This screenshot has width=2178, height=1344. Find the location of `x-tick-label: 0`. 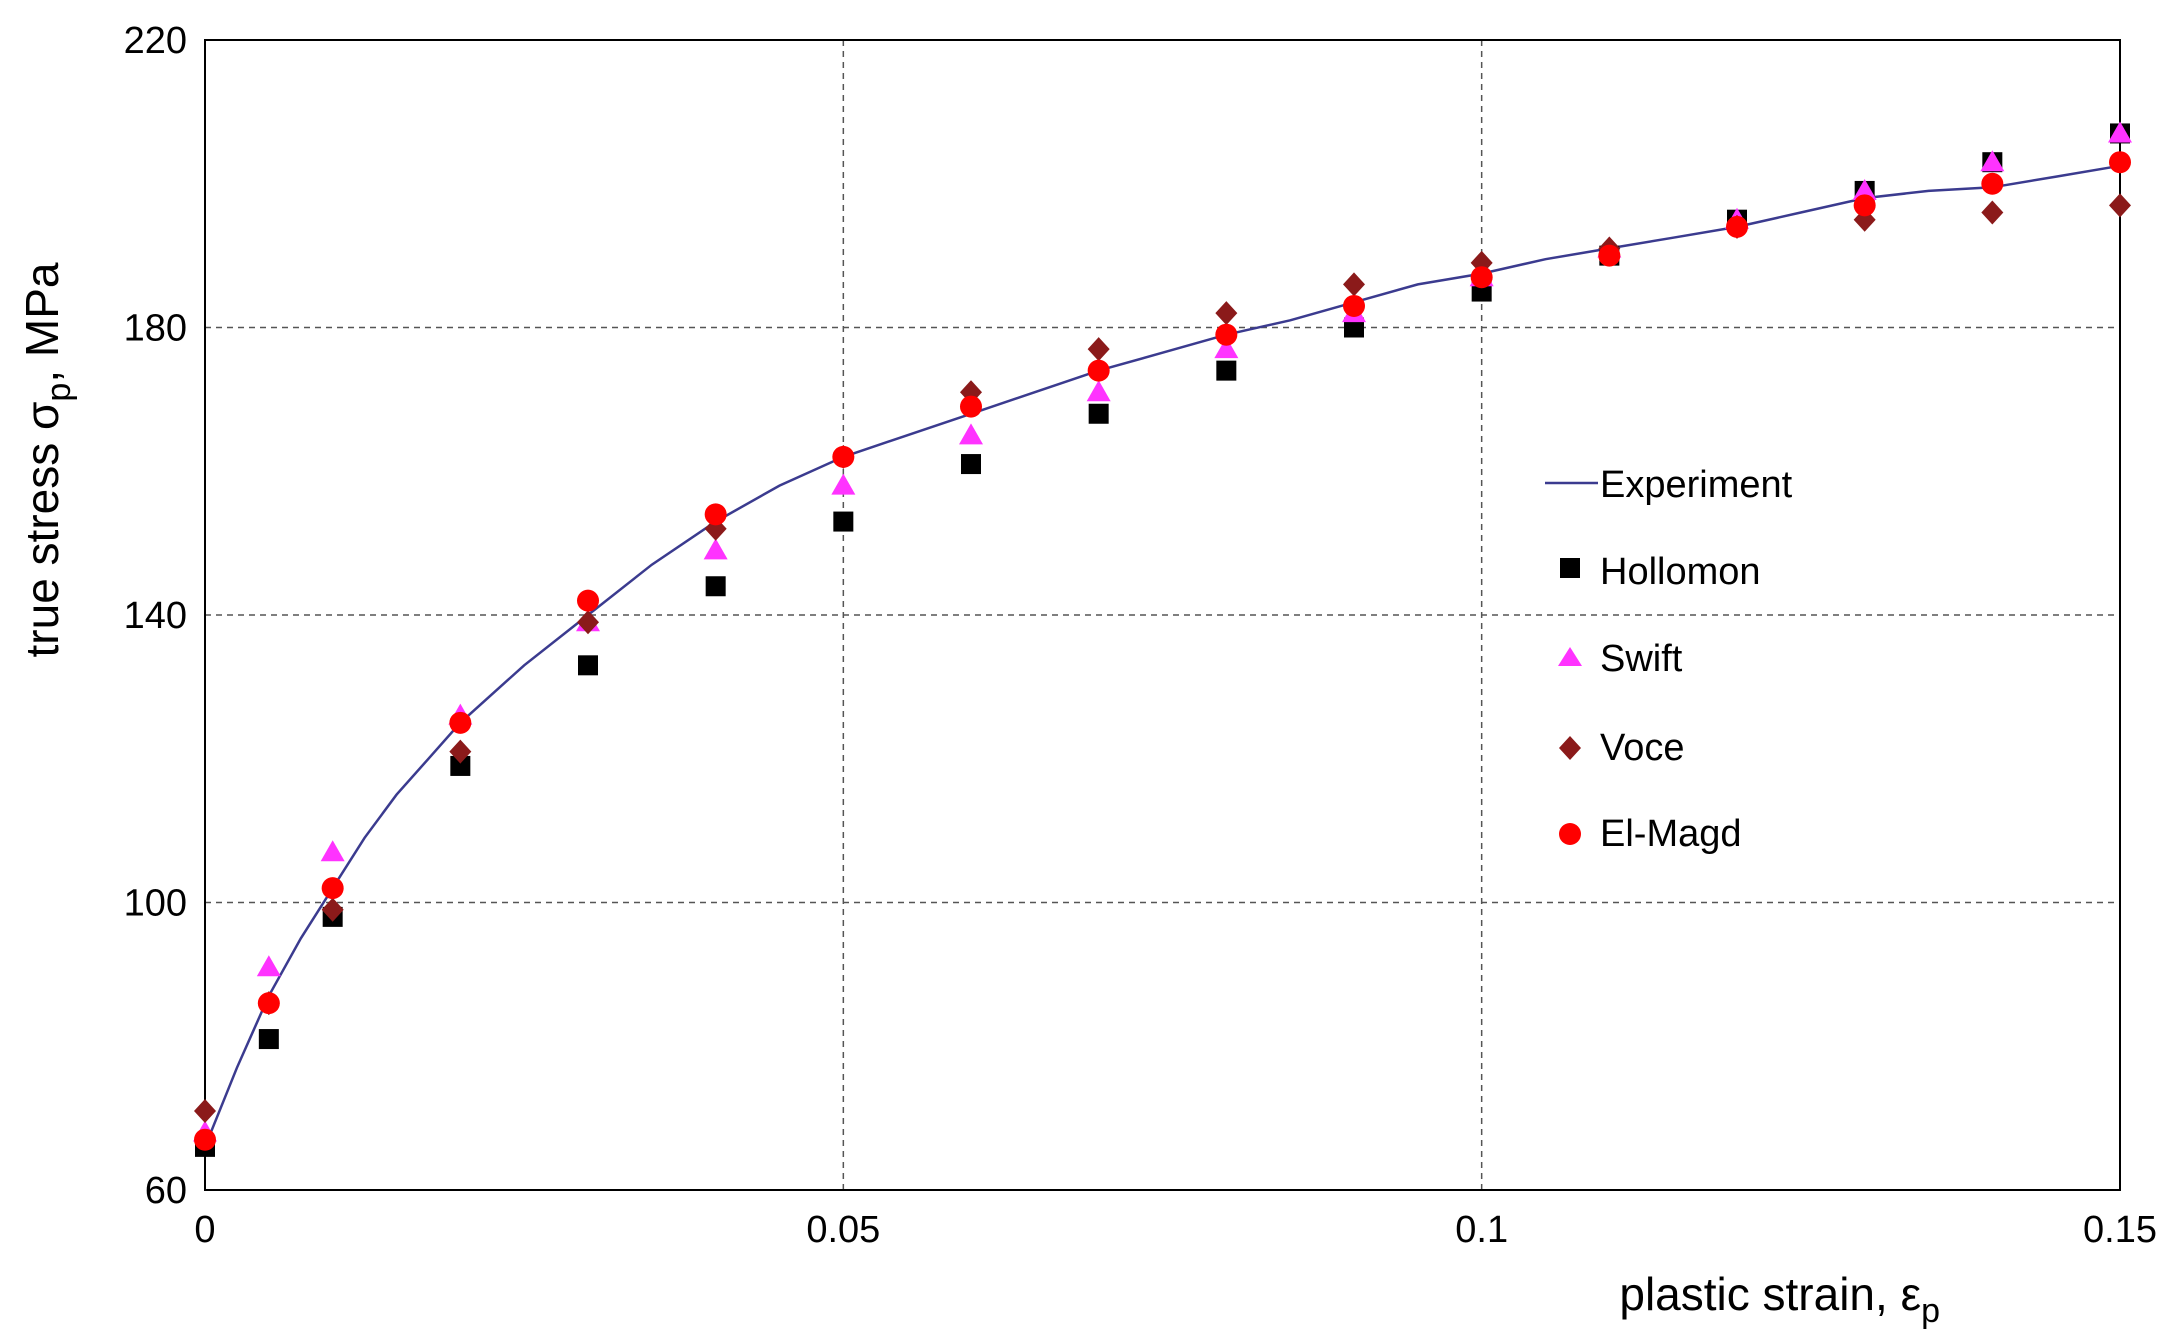

x-tick-label: 0 is located at coordinates (204, 1230).